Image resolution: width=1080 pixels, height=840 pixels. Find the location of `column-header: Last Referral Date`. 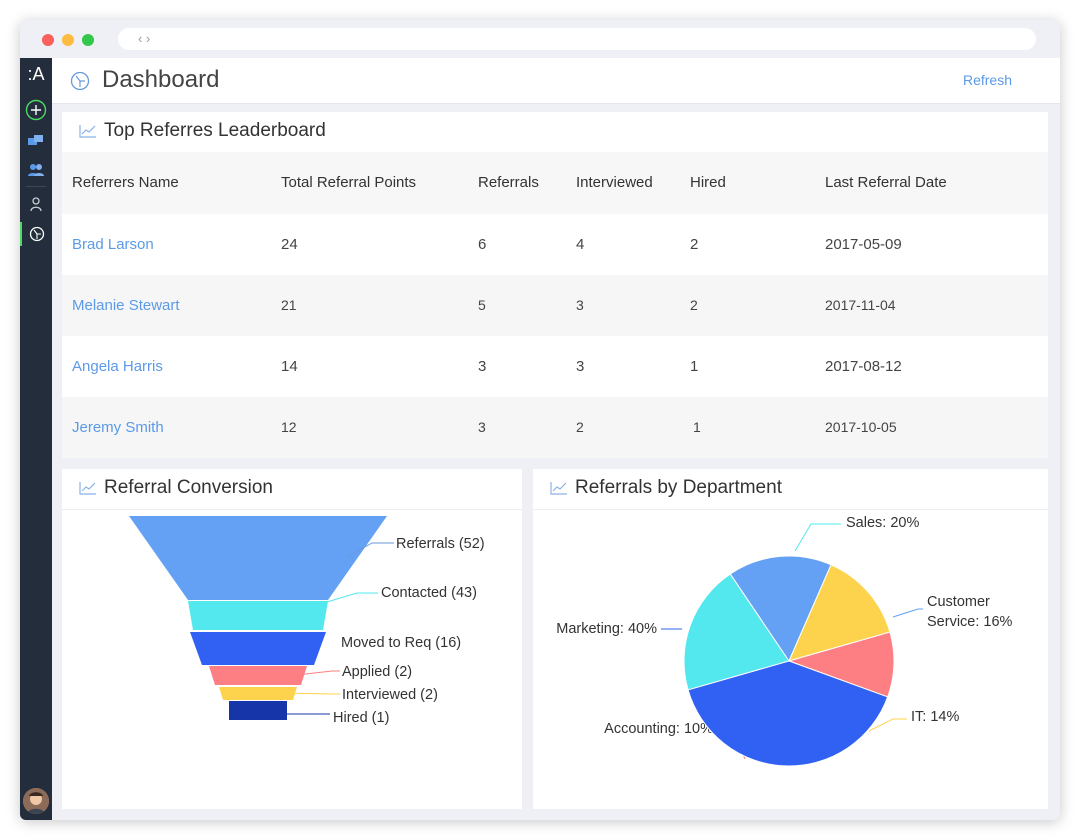

column-header: Last Referral Date is located at coordinates (886, 182).